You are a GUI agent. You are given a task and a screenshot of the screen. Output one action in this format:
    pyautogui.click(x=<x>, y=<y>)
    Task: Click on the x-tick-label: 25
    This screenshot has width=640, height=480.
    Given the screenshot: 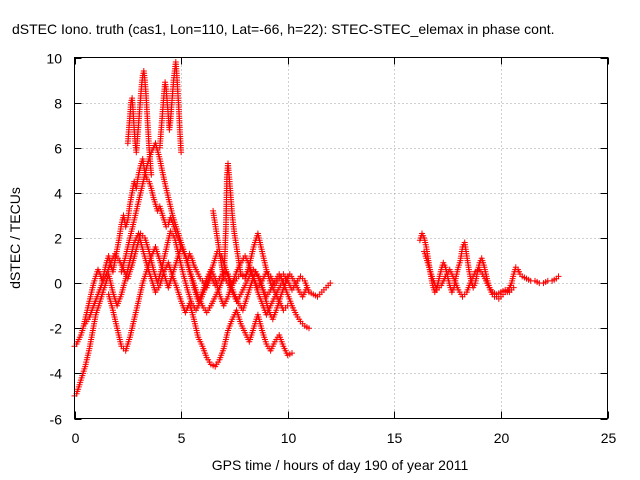 What is the action you would take?
    pyautogui.click(x=609, y=438)
    